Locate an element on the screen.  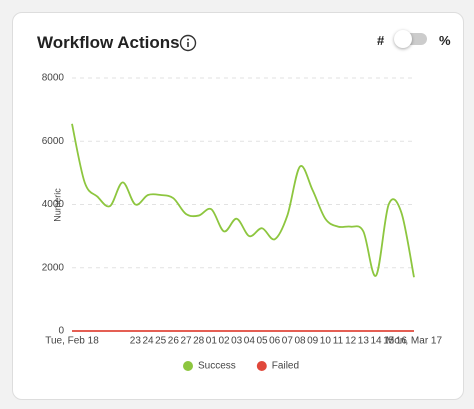
x-tick-label: 23 is located at coordinates (136, 341).